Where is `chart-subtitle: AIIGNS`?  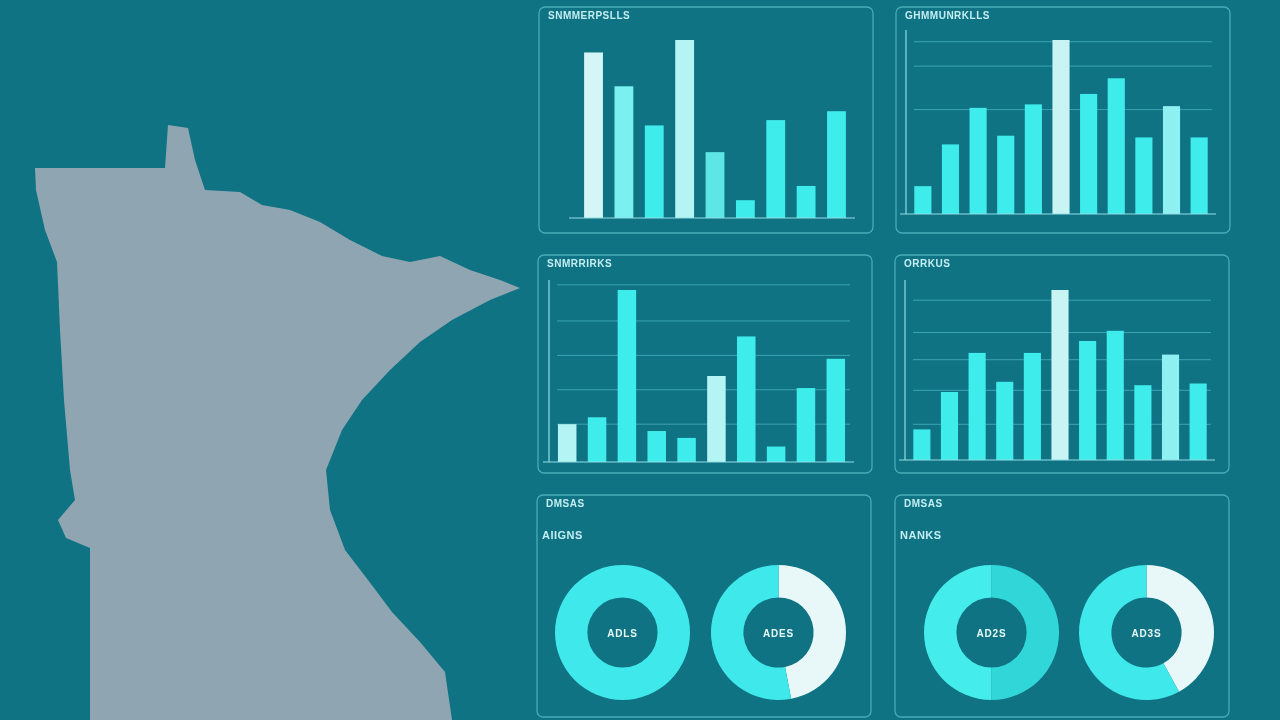
chart-subtitle: AIIGNS is located at coordinates (562, 535).